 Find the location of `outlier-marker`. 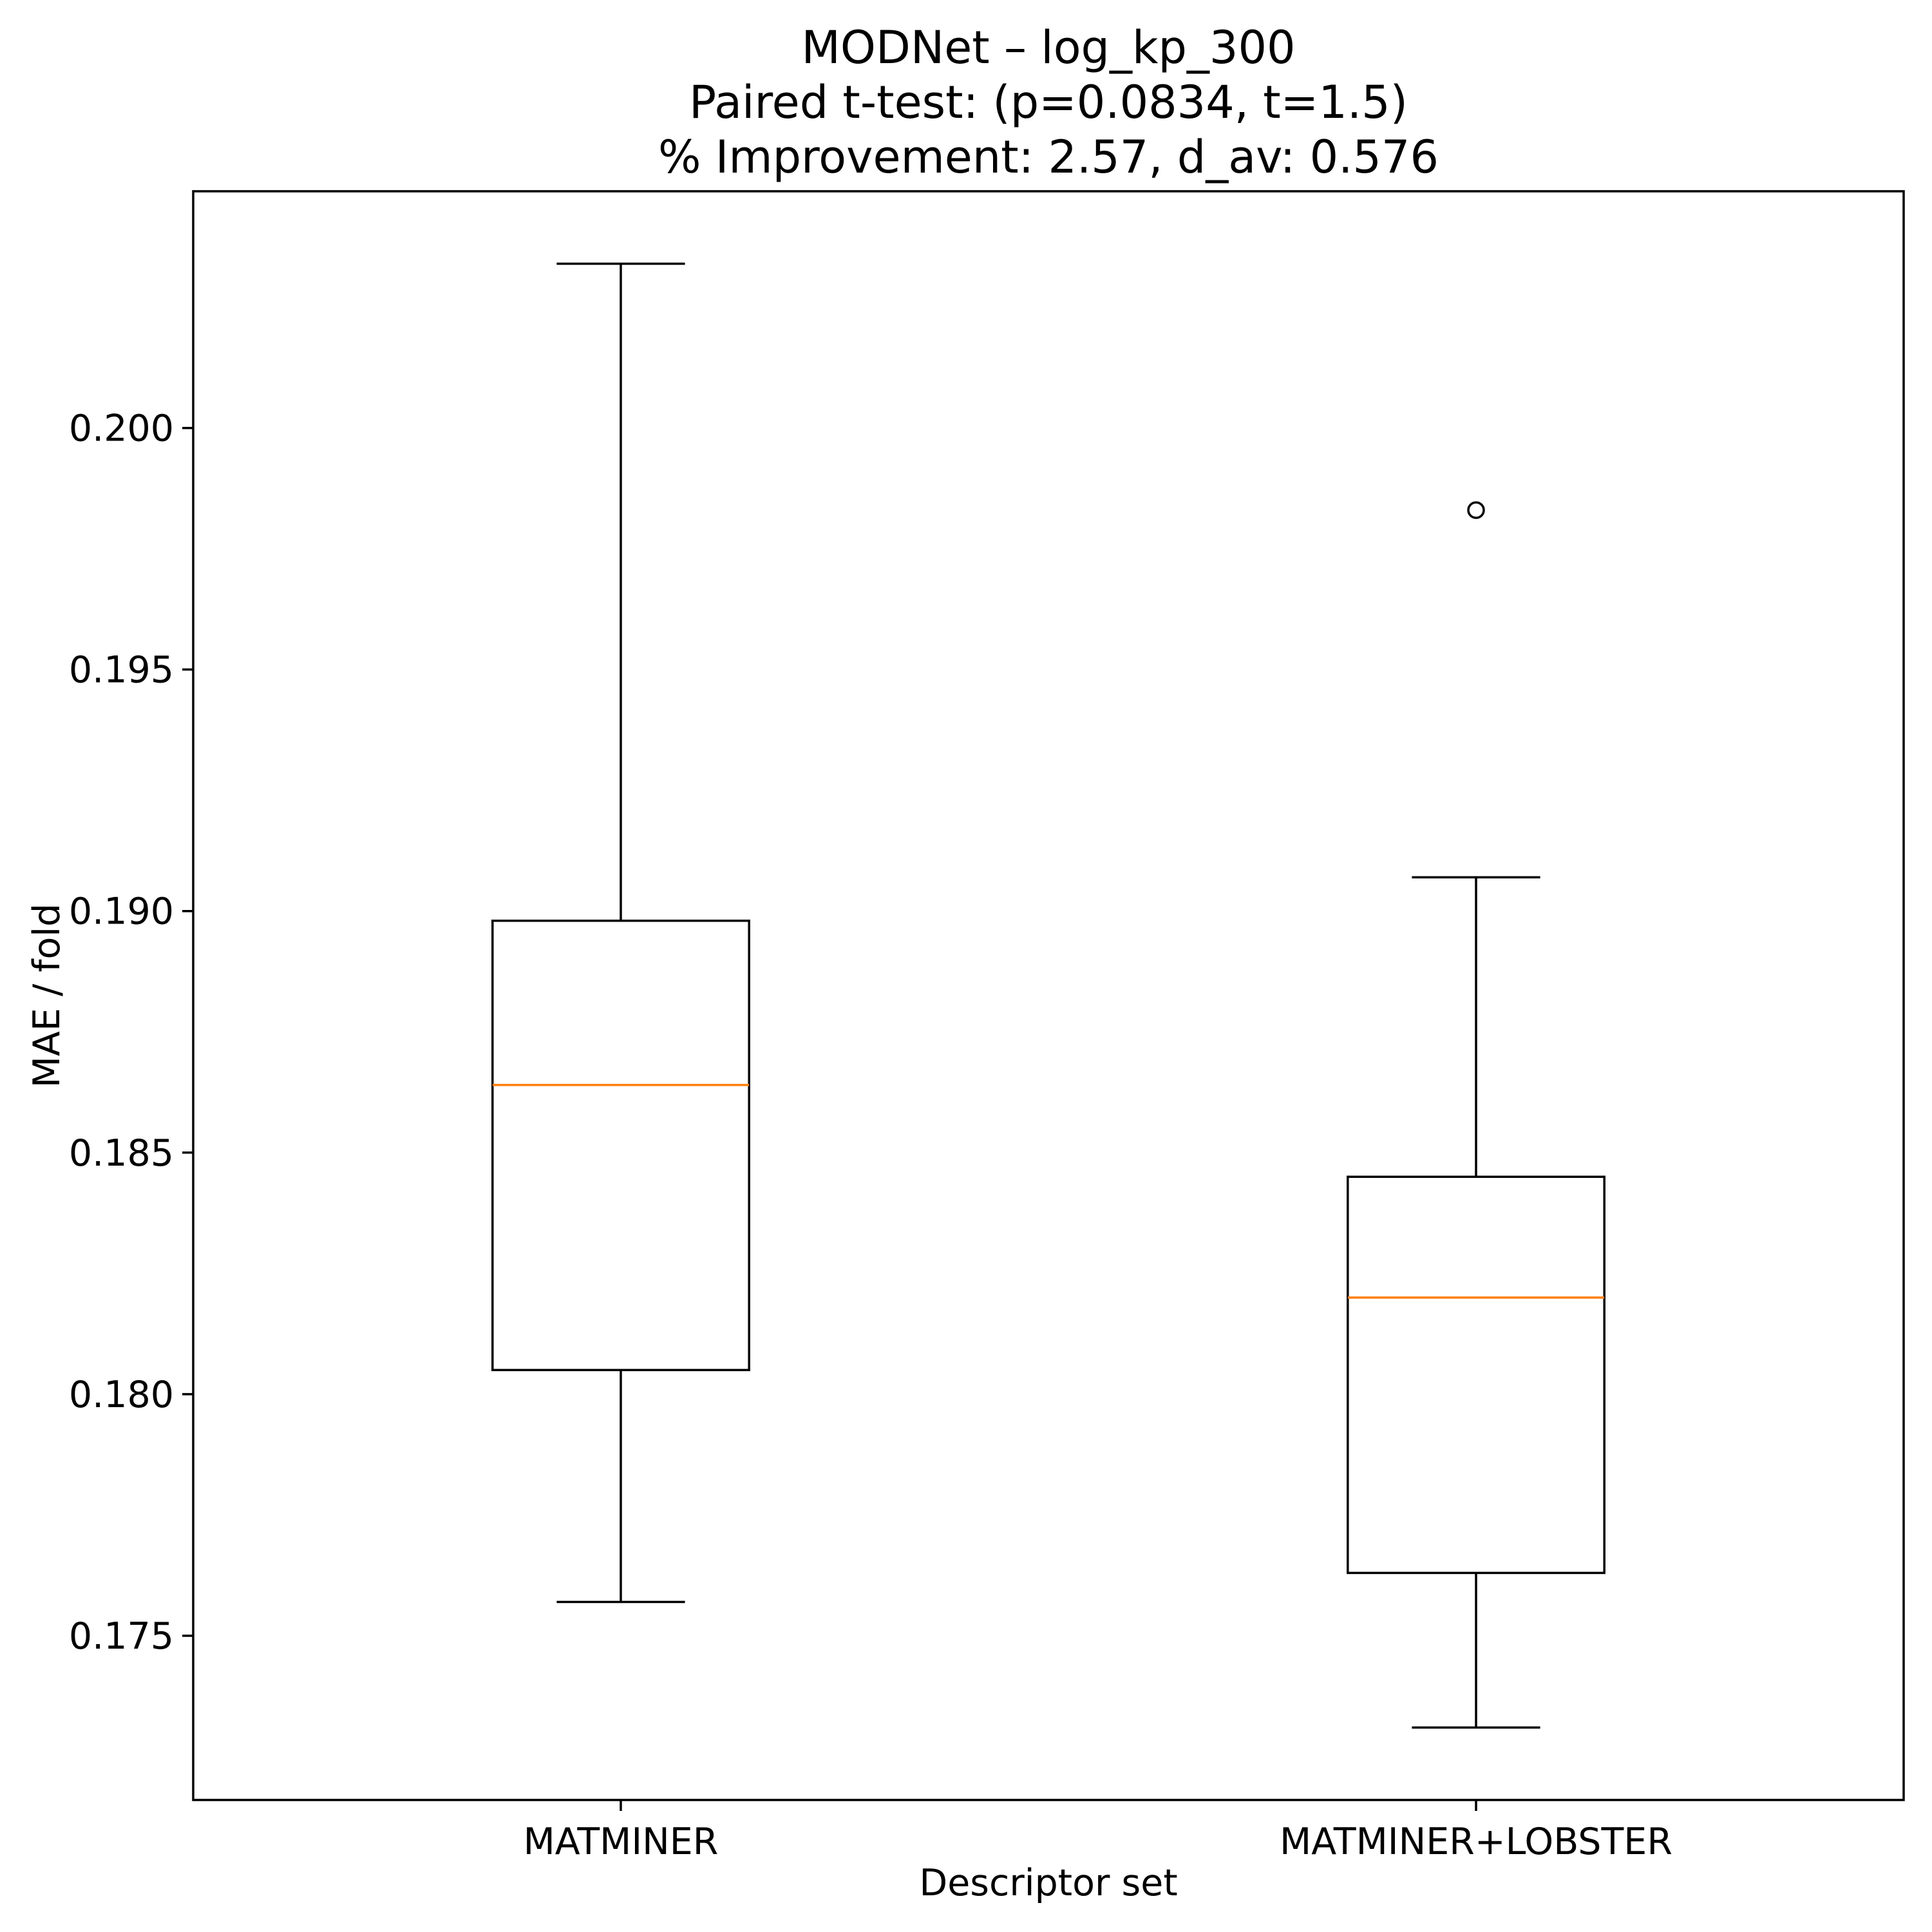

outlier-marker is located at coordinates (1476, 510).